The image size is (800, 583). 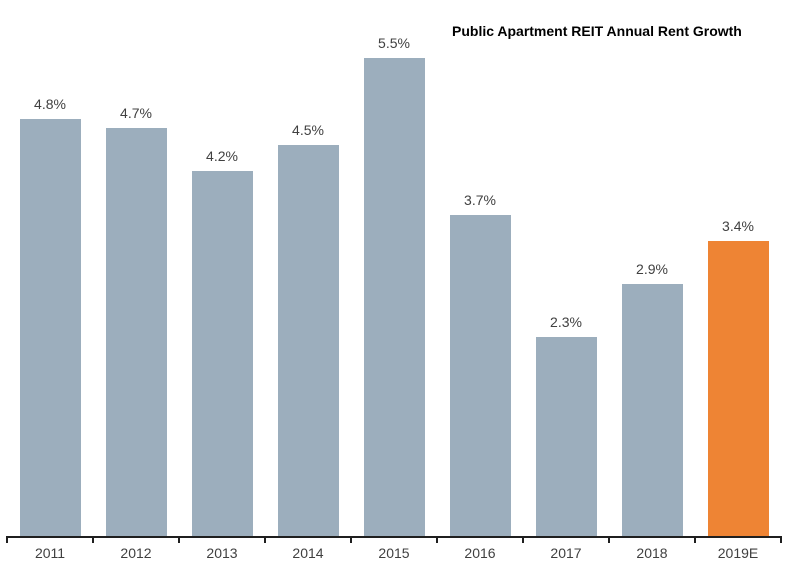 What do you see at coordinates (480, 553) in the screenshot?
I see `x-axis-label-2016: 2016` at bounding box center [480, 553].